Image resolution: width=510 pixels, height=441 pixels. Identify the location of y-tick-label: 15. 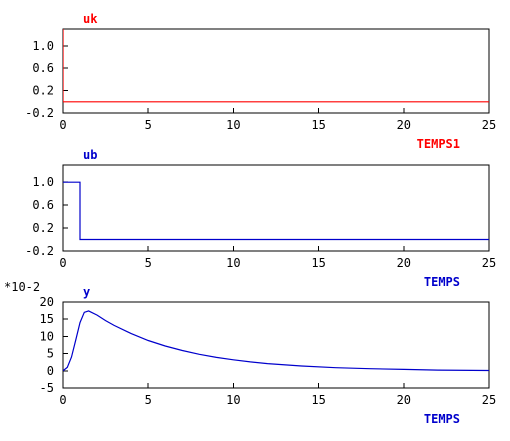
(47, 319).